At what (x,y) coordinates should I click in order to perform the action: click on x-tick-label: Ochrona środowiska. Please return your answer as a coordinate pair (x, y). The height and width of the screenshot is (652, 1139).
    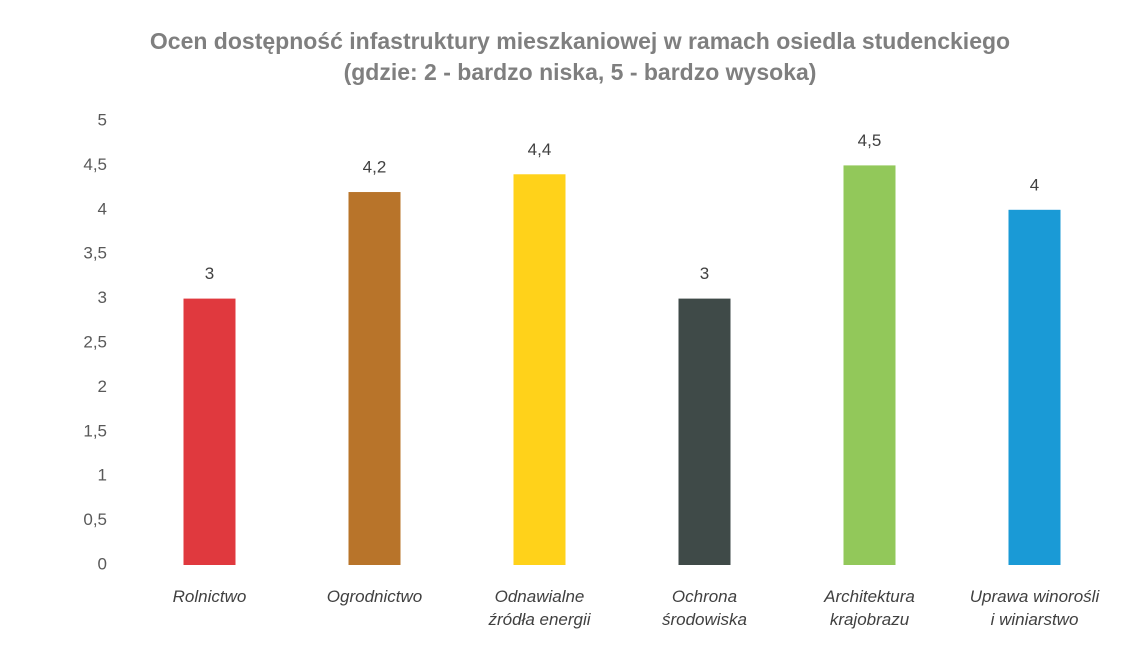
    Looking at the image, I should click on (704, 608).